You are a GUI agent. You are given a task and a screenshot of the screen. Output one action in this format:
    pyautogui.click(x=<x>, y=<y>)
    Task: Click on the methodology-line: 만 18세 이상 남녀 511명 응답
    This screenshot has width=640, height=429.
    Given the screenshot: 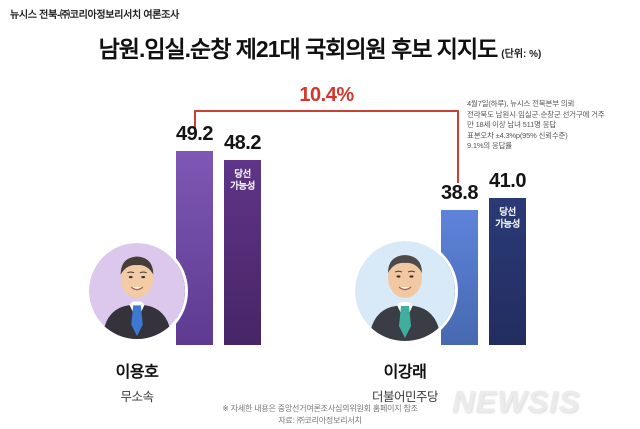 What is the action you would take?
    pyautogui.click(x=512, y=125)
    